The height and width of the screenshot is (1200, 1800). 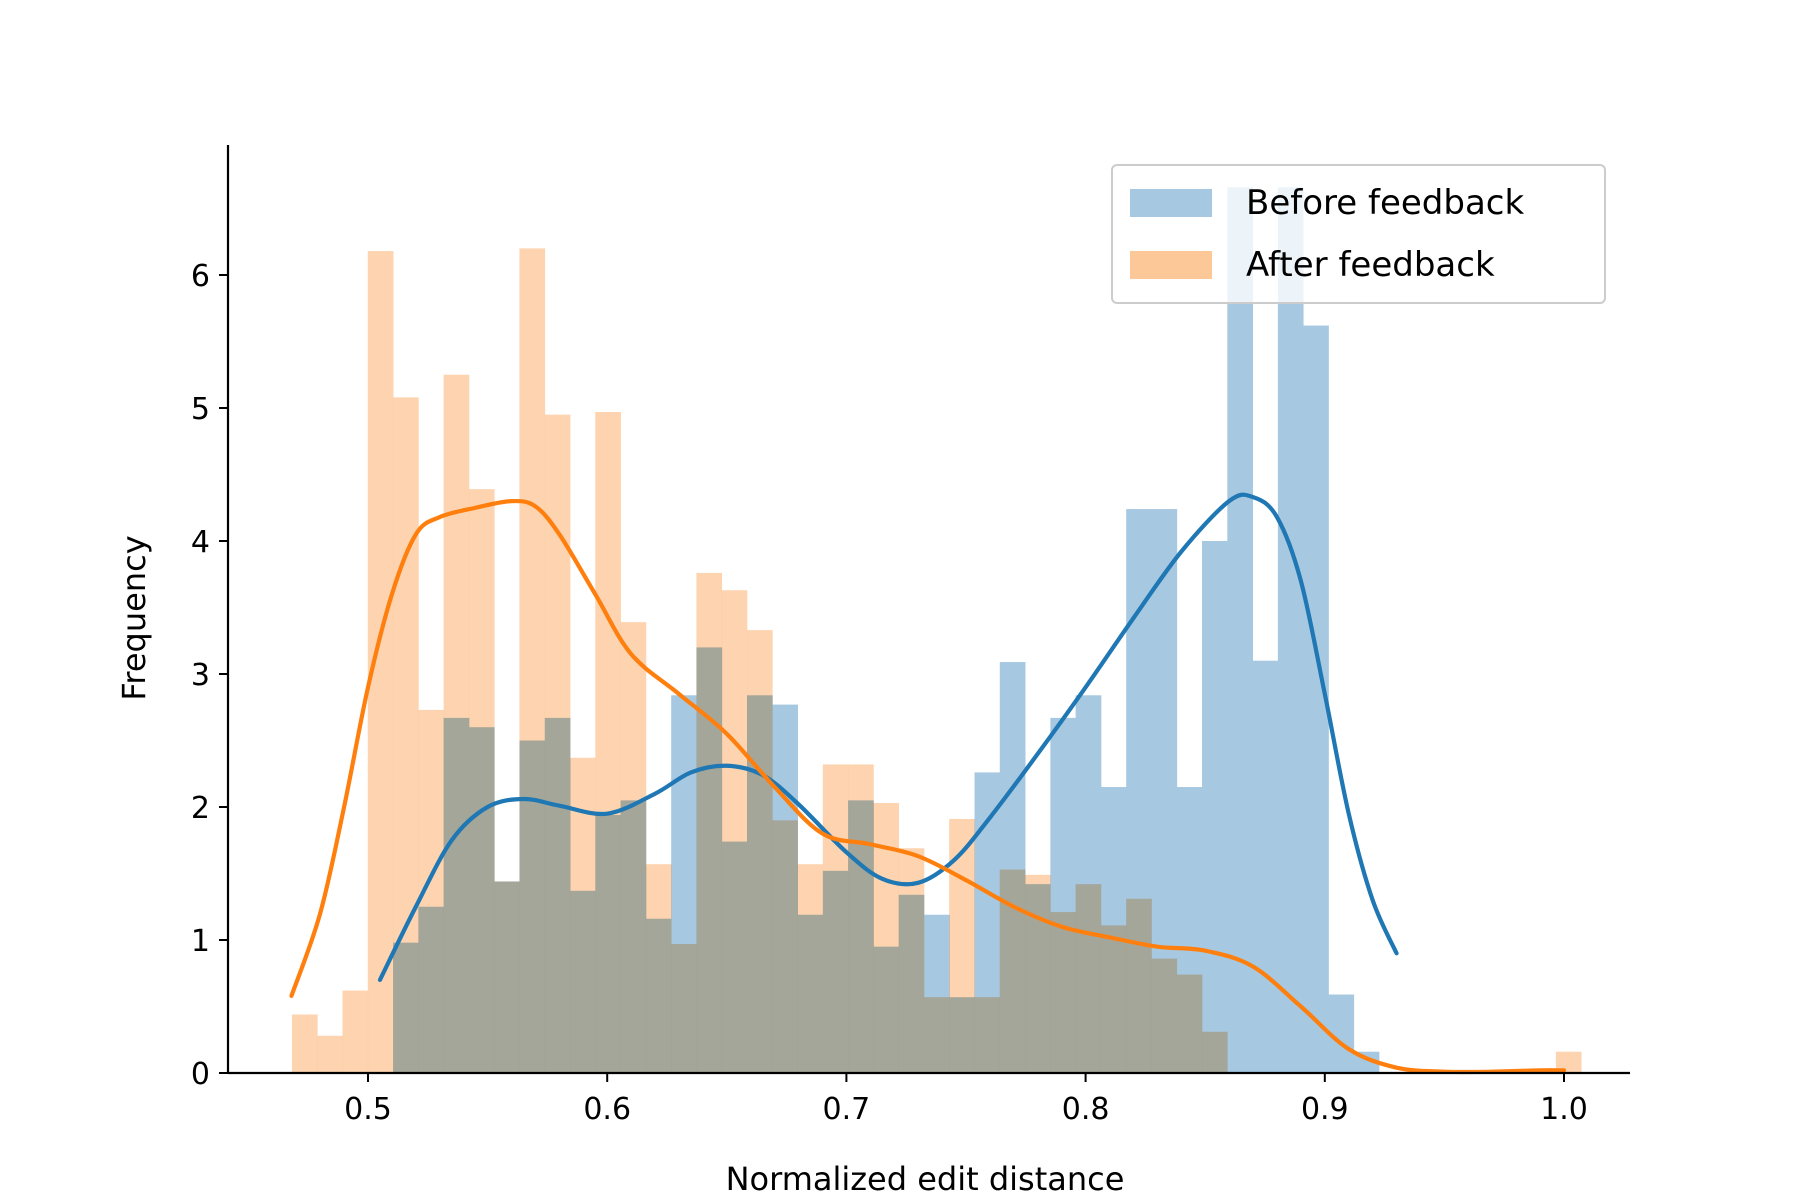 What do you see at coordinates (1564, 1109) in the screenshot?
I see `x-tick-label: 1.0` at bounding box center [1564, 1109].